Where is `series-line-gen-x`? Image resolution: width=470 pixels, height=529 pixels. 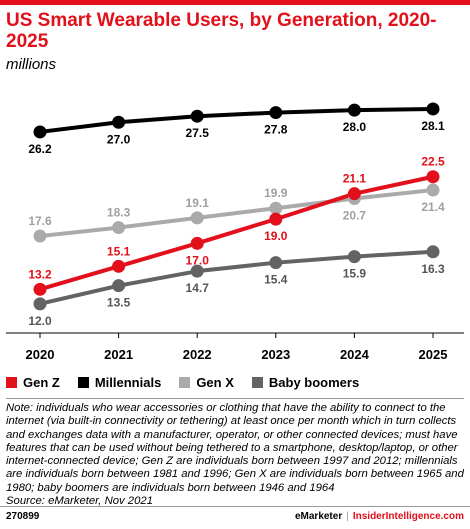
series-line-gen-x is located at coordinates (236, 213).